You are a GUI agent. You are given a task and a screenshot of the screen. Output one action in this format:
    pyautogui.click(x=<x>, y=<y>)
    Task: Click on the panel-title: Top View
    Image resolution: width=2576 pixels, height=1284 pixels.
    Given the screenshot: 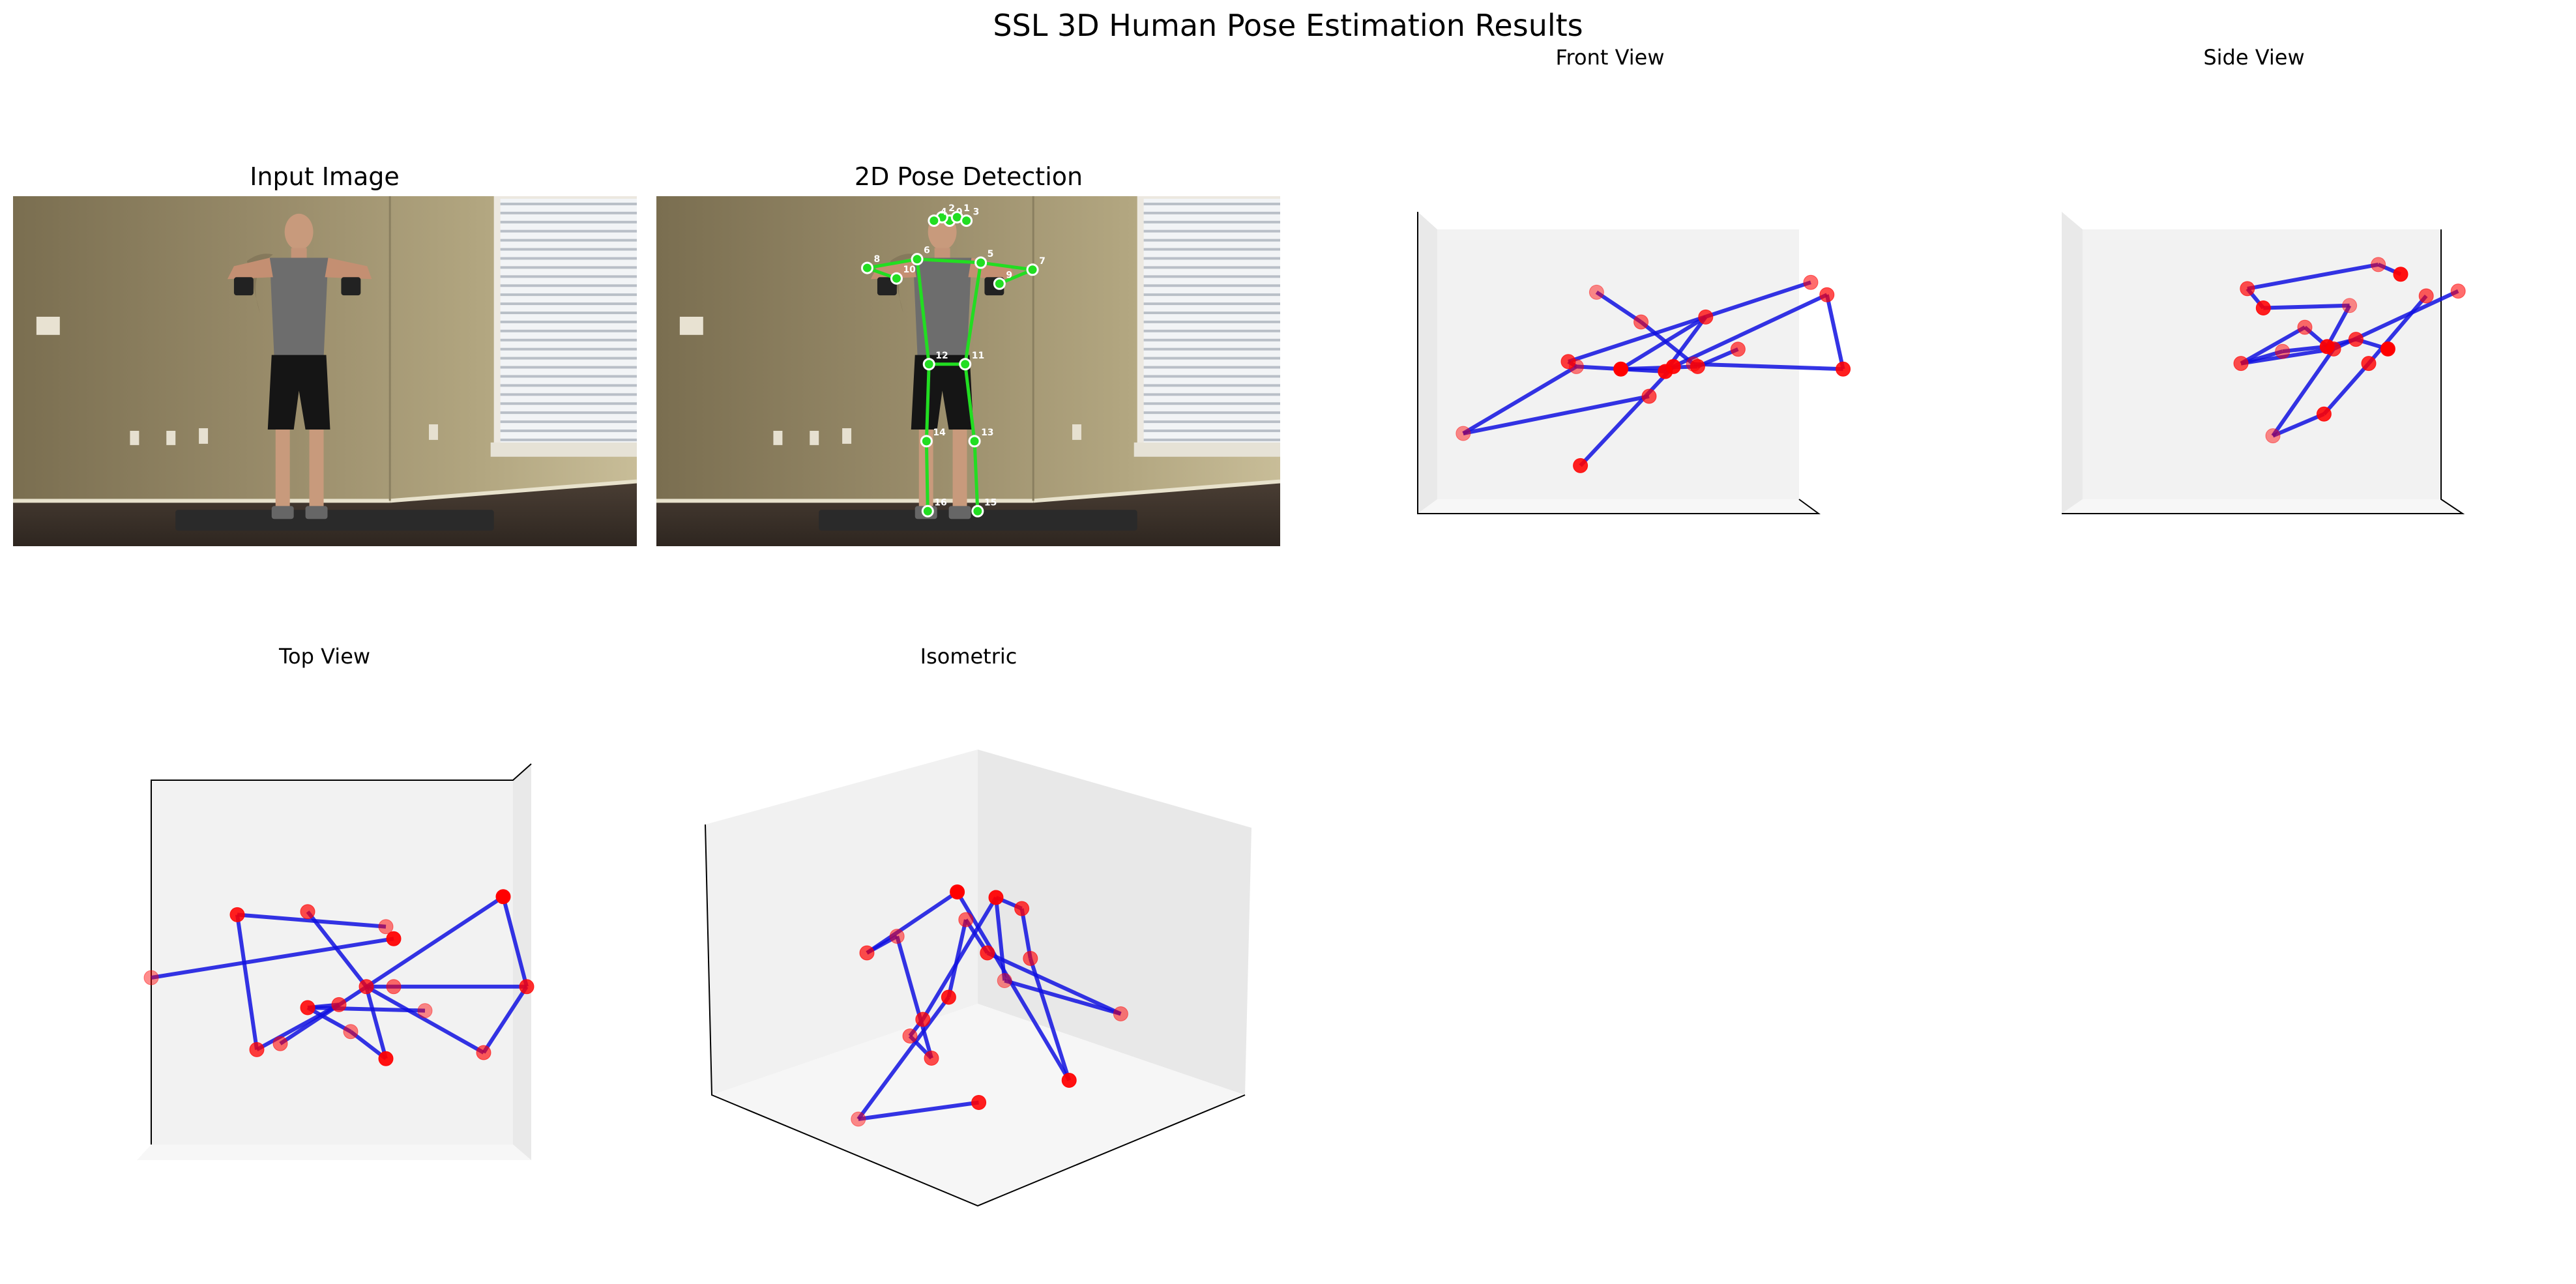 What is the action you would take?
    pyautogui.click(x=324, y=656)
    